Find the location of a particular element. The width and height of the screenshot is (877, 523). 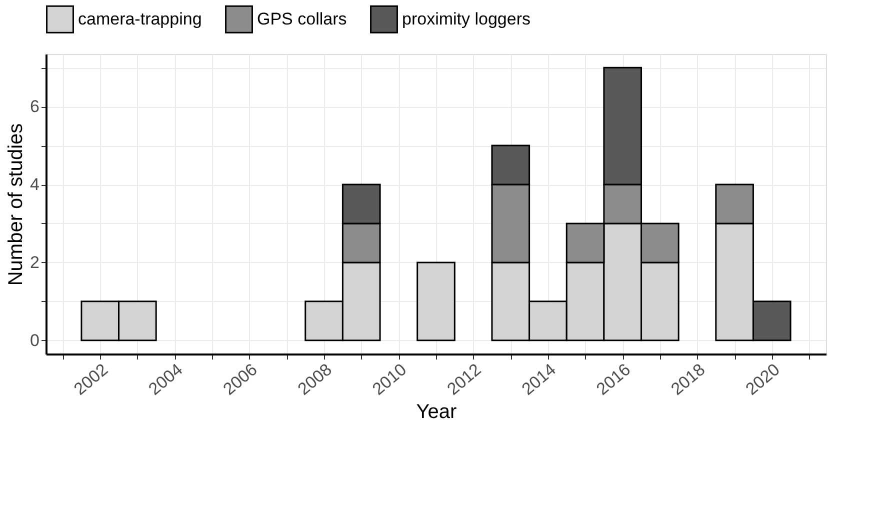

y-axis-title: Number of studies is located at coordinates (16, 204).